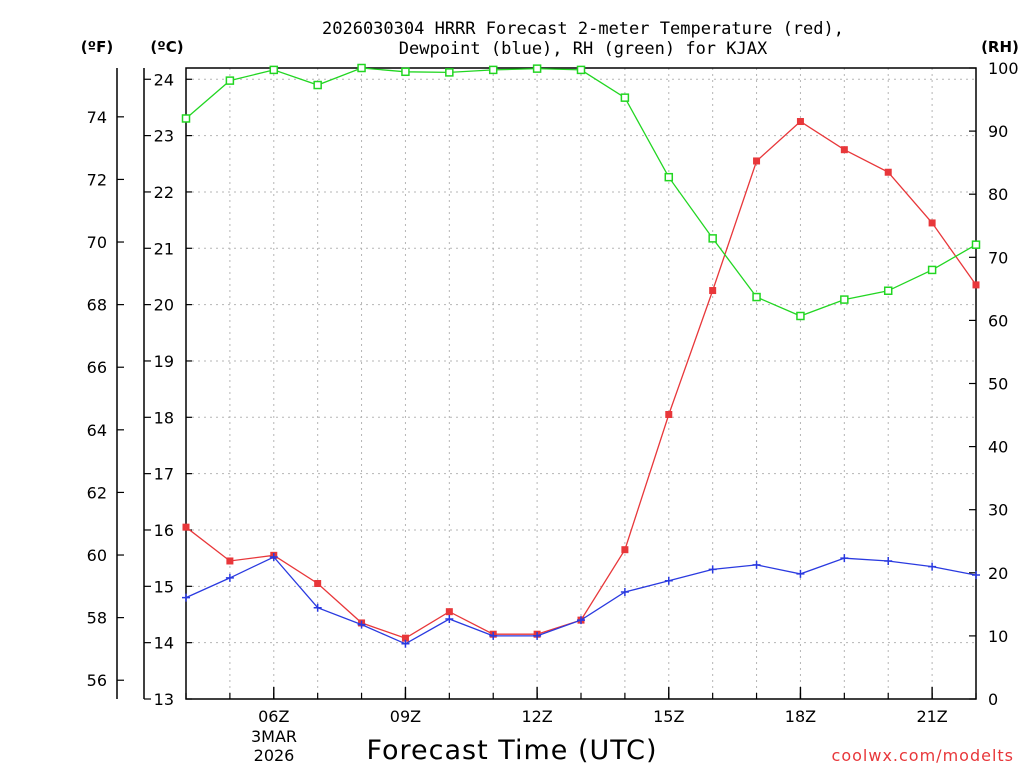 The height and width of the screenshot is (768, 1024). I want to click on rh-tick-label: 10, so click(998, 636).